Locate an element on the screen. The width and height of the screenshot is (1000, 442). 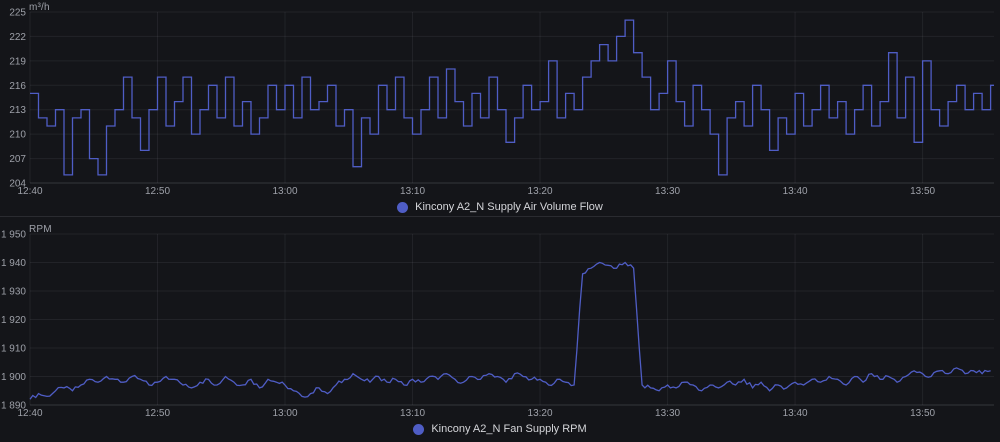
y-tick-label: 1 940 is located at coordinates (13, 263).